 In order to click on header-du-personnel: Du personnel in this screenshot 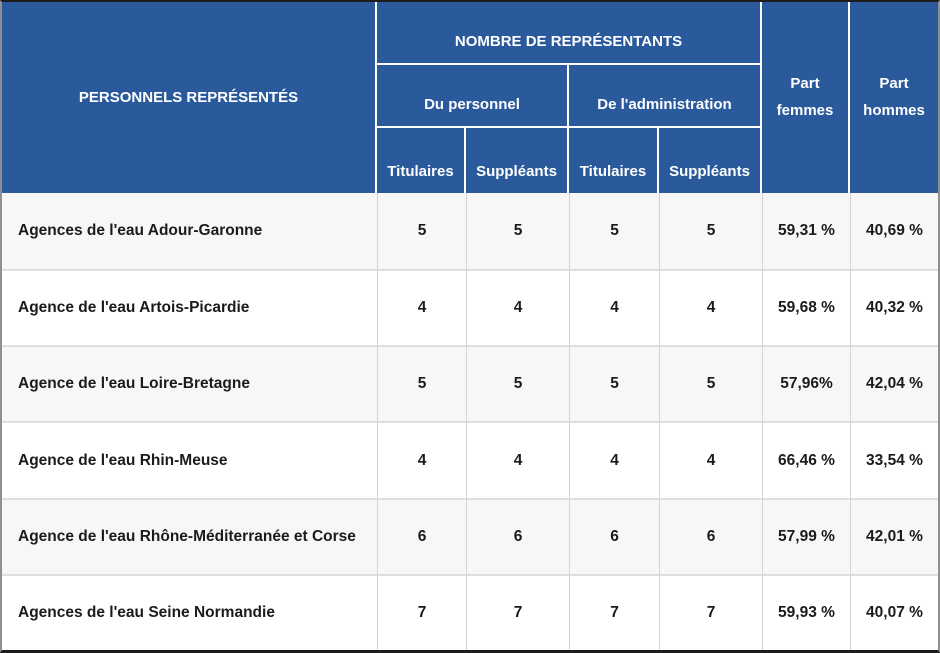, I will do `click(473, 96)`.